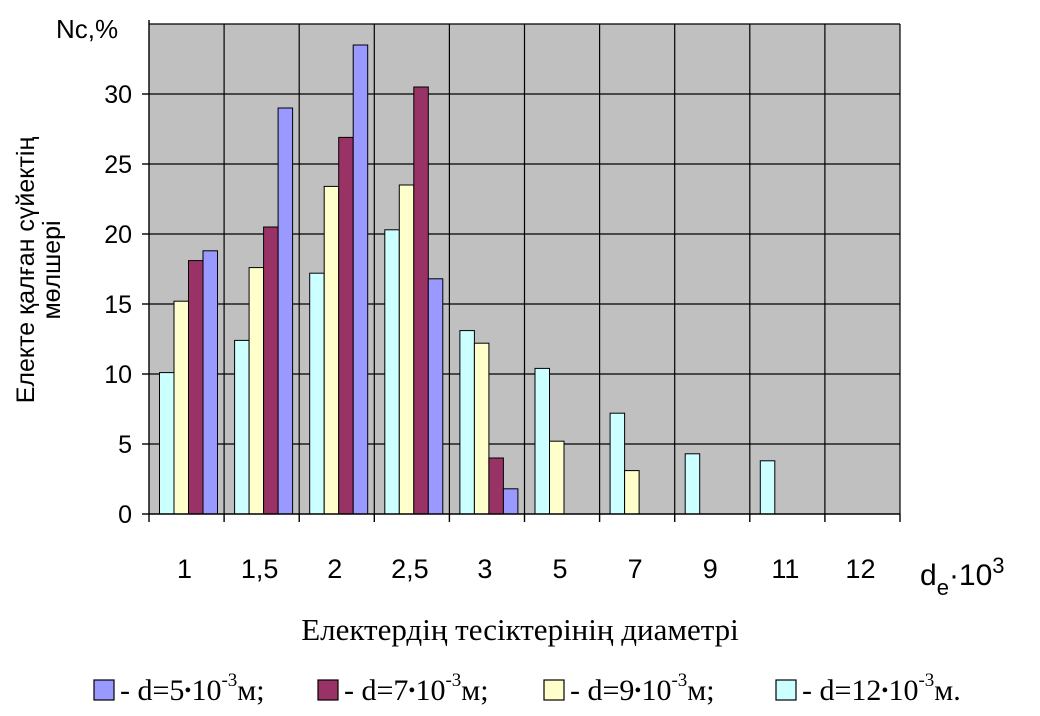 This screenshot has width=1040, height=716. Describe the element at coordinates (520, 629) in the screenshot. I see `x-axis-label: Електердің тесіктерінің диаметрі` at that location.